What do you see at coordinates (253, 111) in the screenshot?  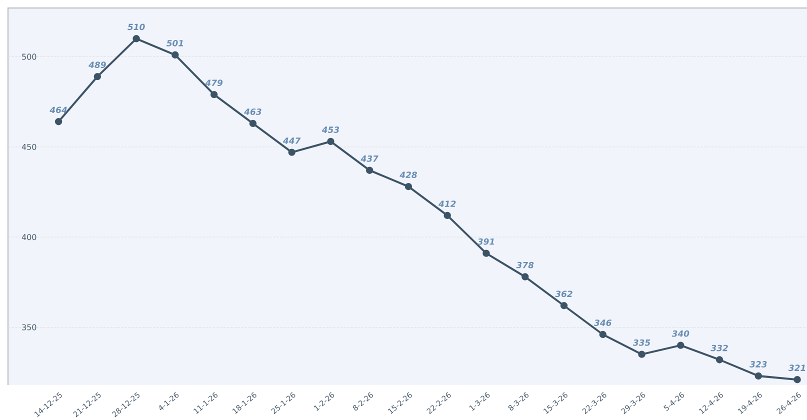 I see `data-label: 463` at bounding box center [253, 111].